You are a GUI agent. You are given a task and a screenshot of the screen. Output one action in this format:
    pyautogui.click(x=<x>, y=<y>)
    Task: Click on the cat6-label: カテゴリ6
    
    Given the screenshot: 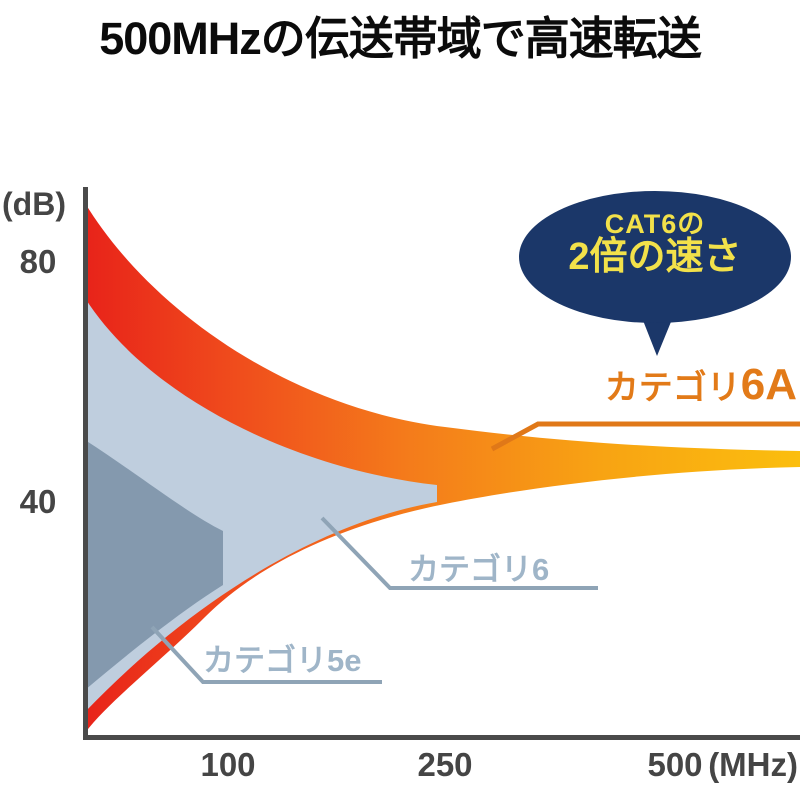 What is the action you would take?
    pyautogui.click(x=479, y=569)
    